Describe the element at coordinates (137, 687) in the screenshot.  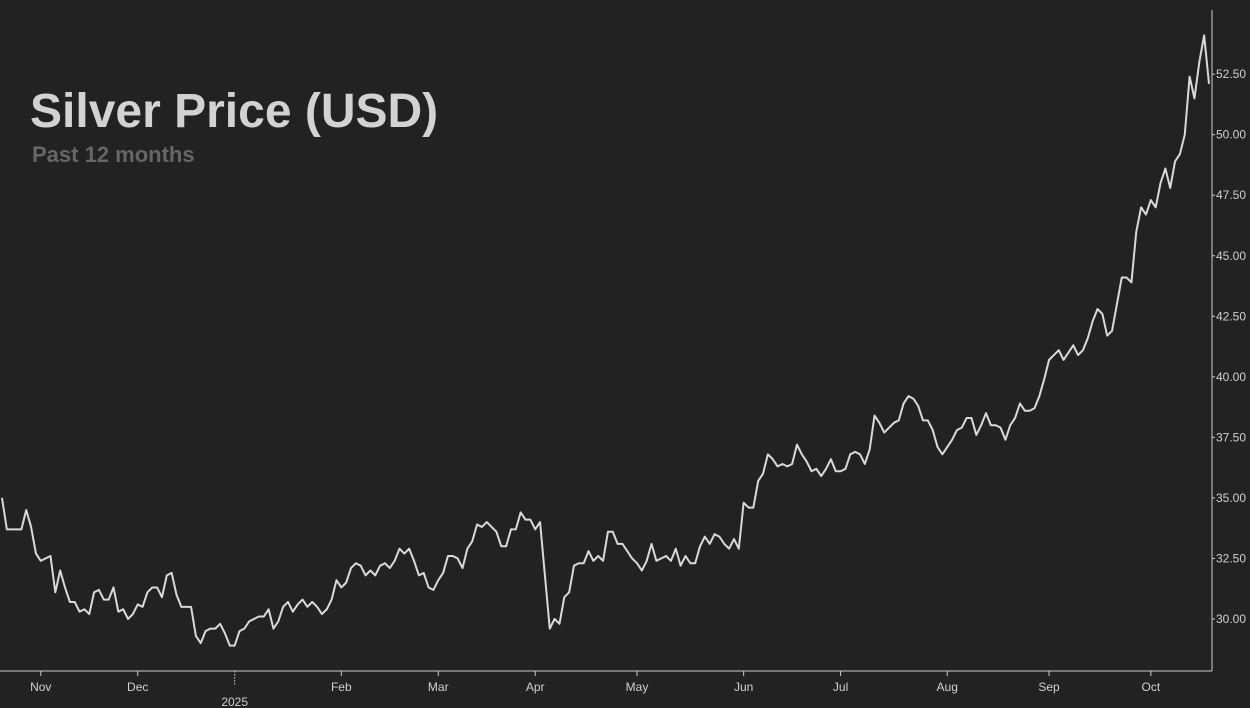
I see `x-tick-label: Dec` at that location.